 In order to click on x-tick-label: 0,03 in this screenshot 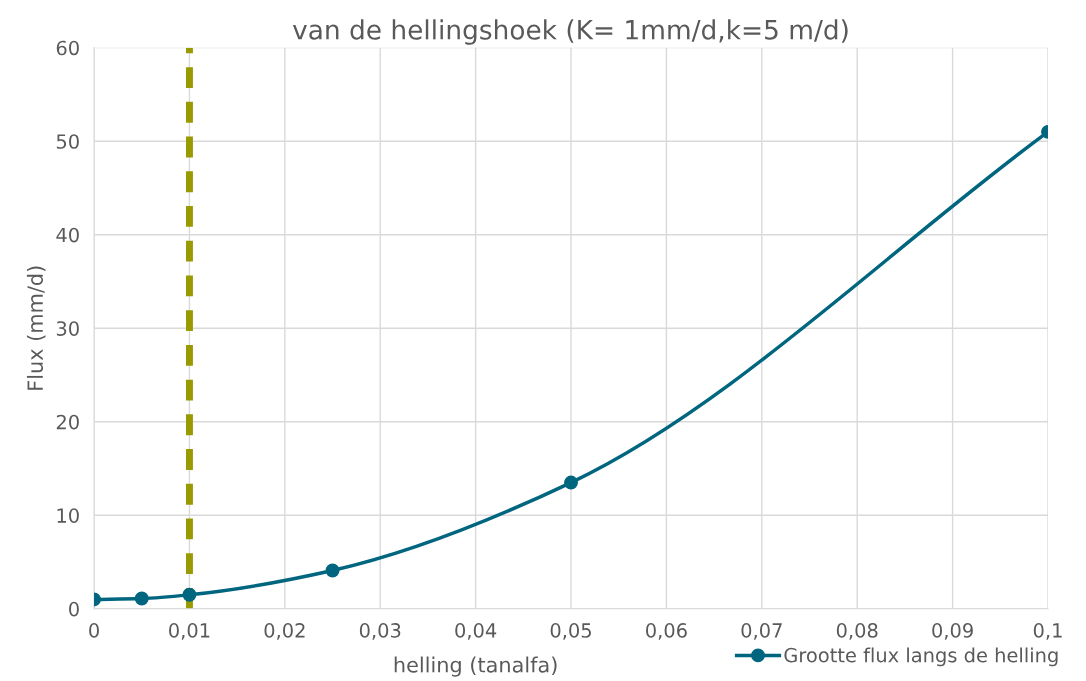, I will do `click(380, 631)`.